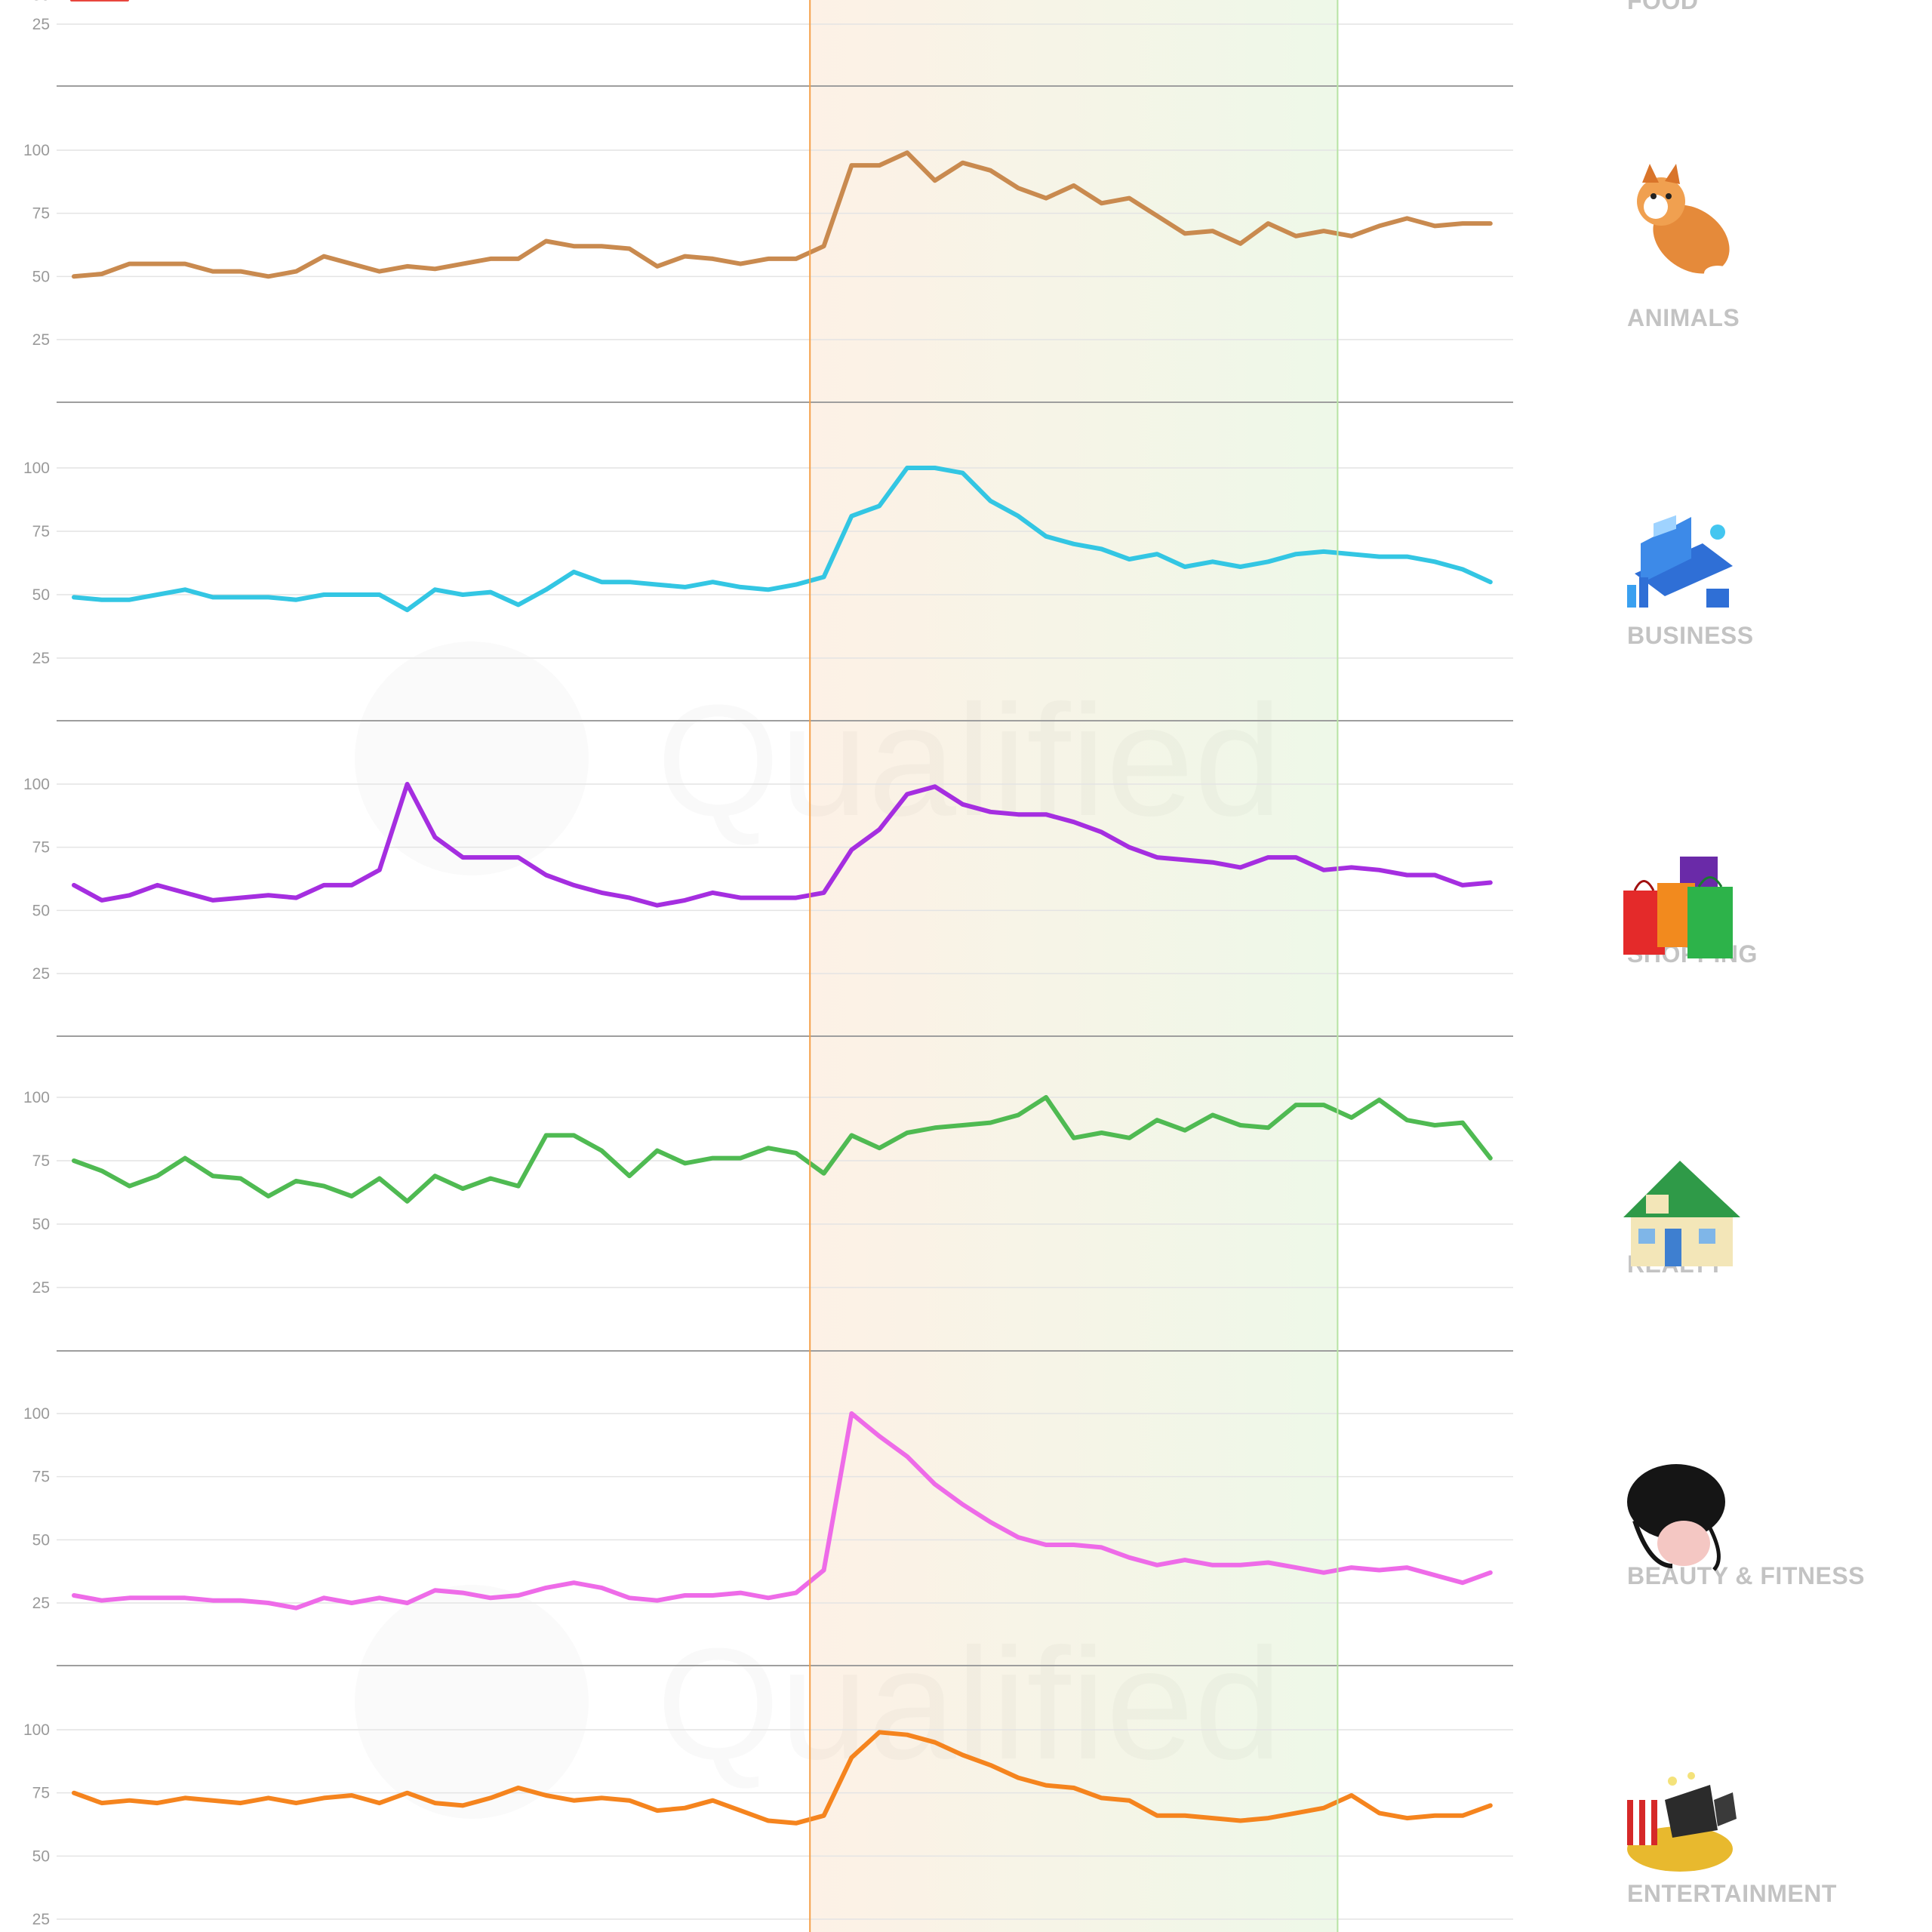 The width and height of the screenshot is (1932, 1932). Describe the element at coordinates (1681, 1213) in the screenshot. I see `house-icon` at that location.